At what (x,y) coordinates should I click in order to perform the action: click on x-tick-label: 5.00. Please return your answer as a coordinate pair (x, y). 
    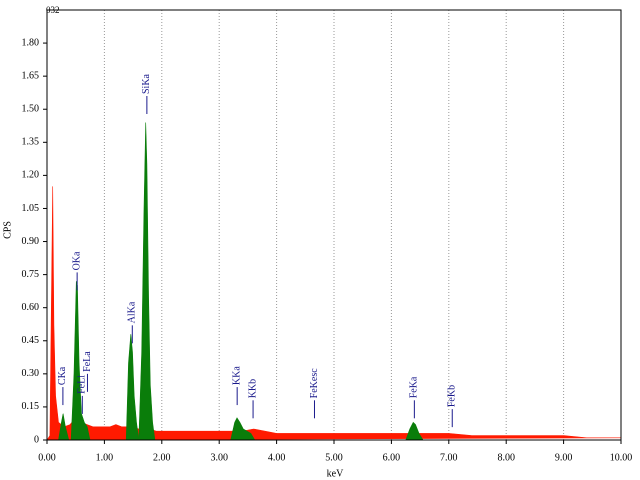
    Looking at the image, I should click on (334, 457).